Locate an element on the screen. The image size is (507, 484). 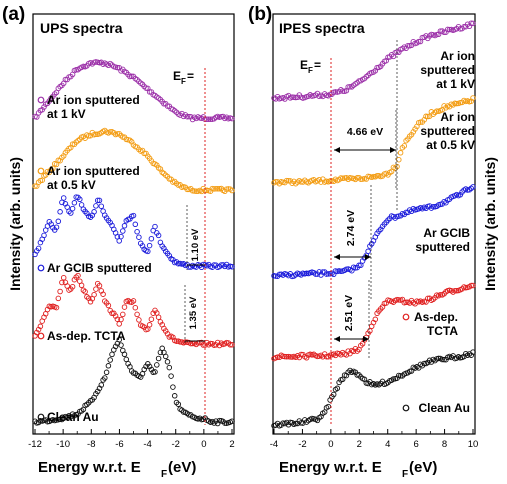
ipes-label-as-dep-tcta: As-dep.TCTA is located at coordinates (430, 324).